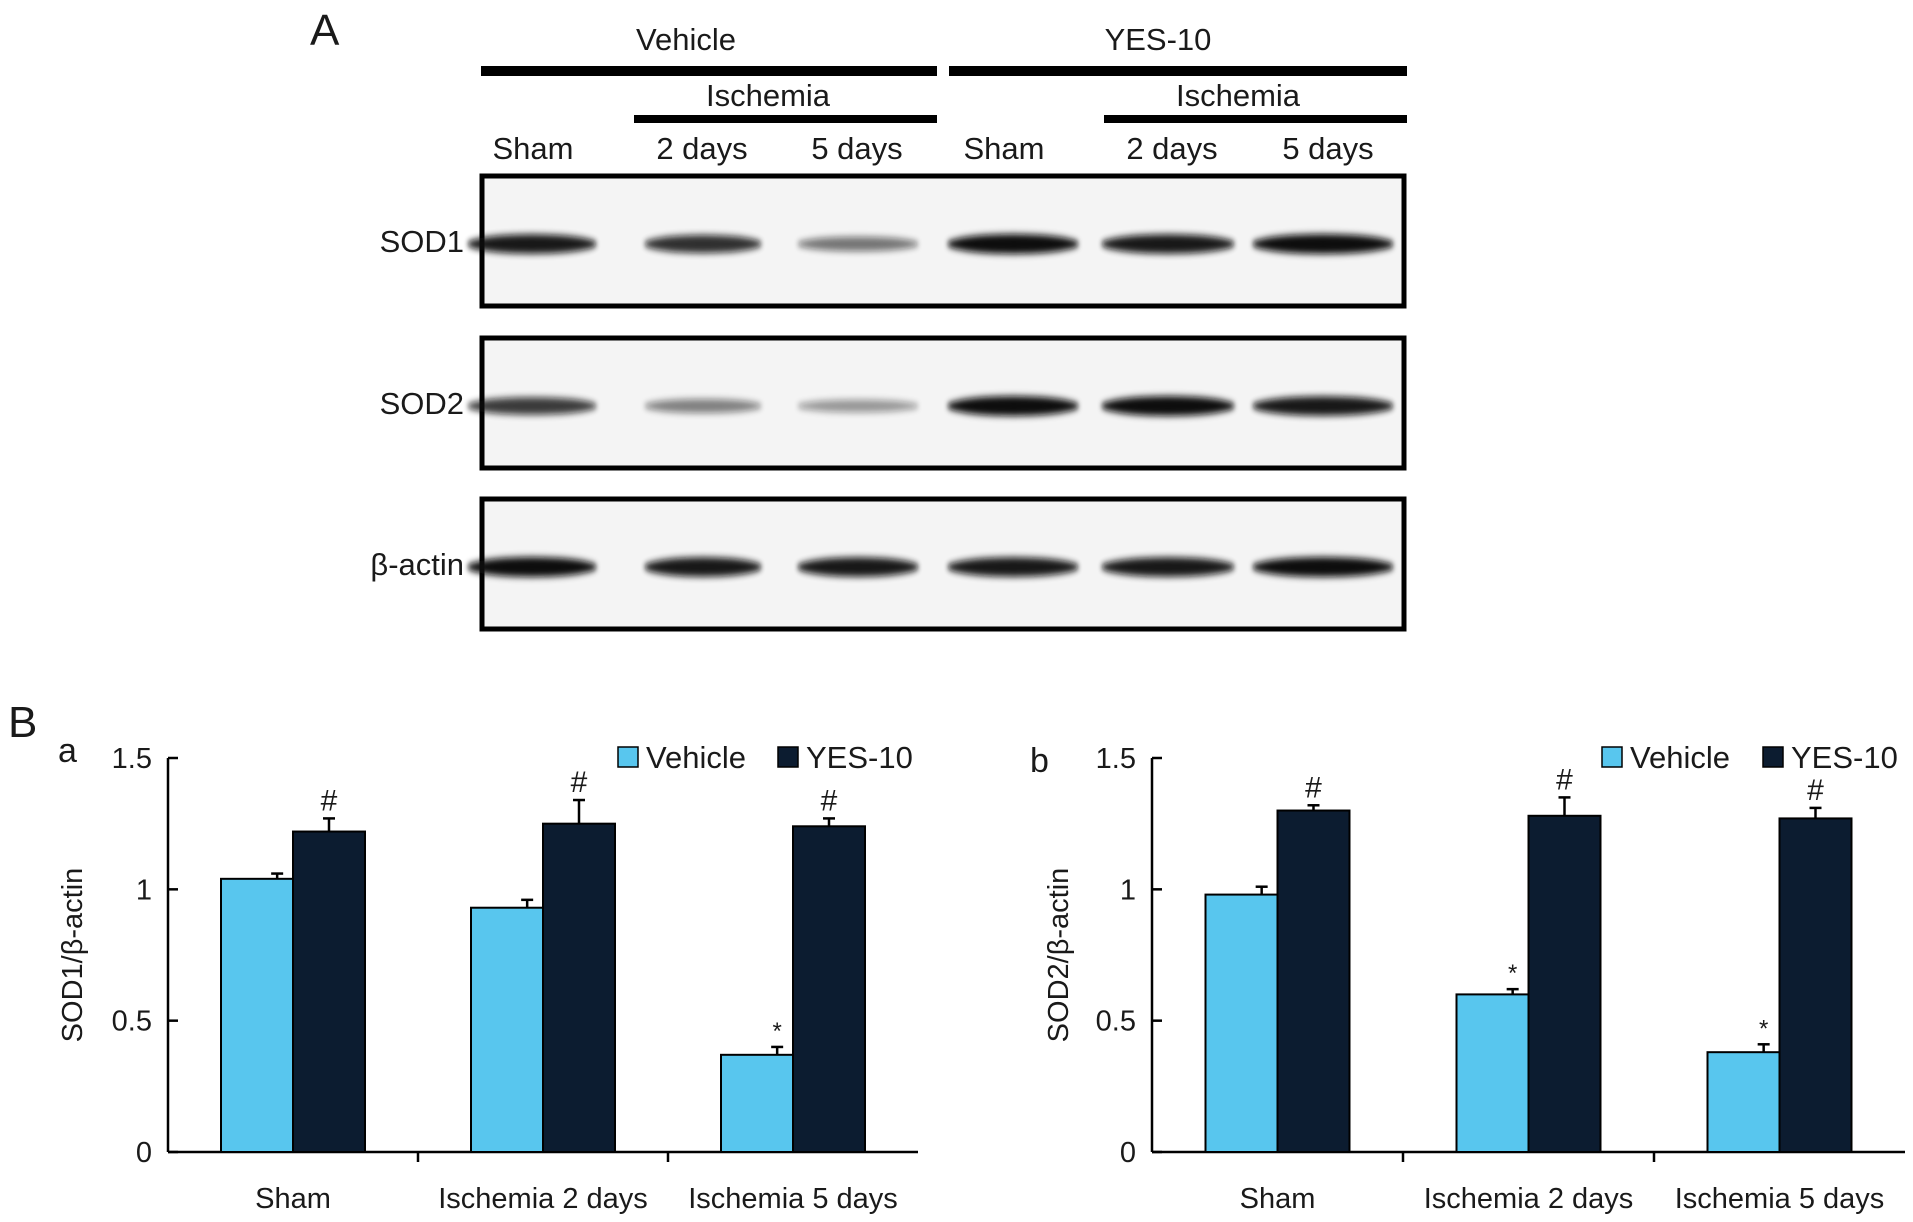 The image size is (1913, 1222). I want to click on ischemia-bar-yes10, so click(1255, 119).